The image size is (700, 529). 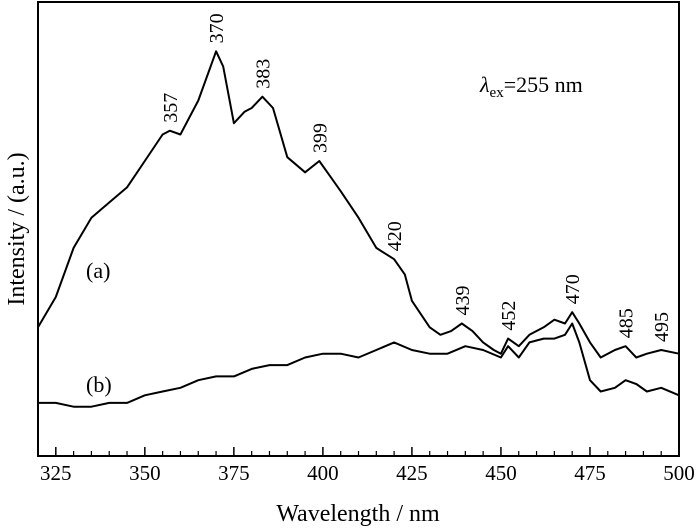 I want to click on x-tick-label: 400, so click(x=323, y=473).